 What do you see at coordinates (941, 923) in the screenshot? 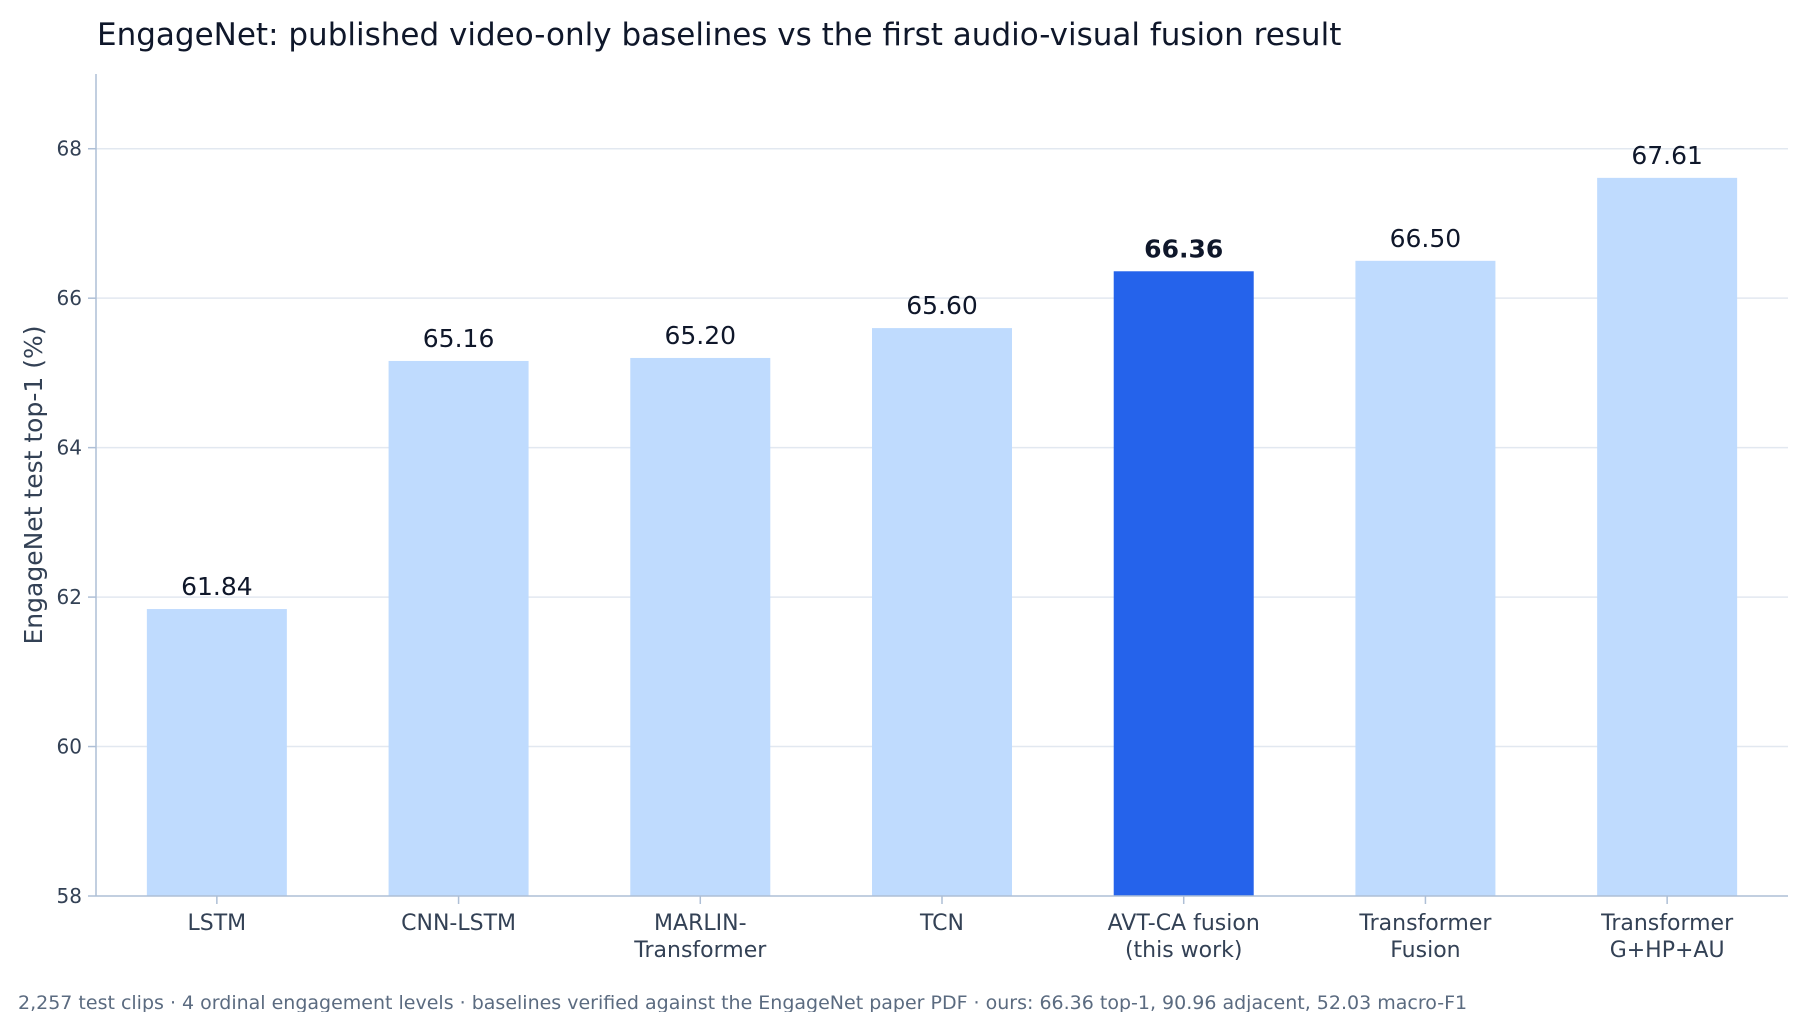
I see `x-tick-label: TCN` at bounding box center [941, 923].